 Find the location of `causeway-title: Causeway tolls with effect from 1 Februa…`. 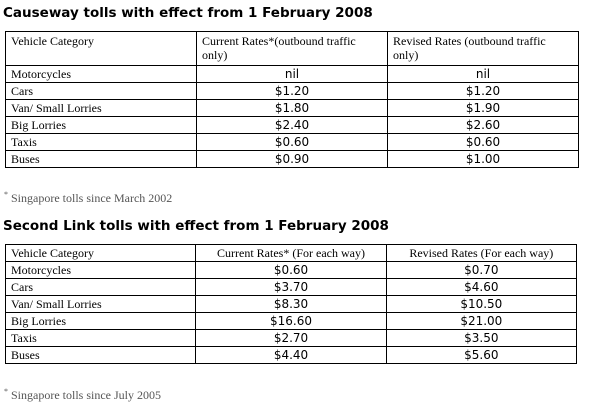

causeway-title: Causeway tolls with effect from 1 Februa… is located at coordinates (188, 13).